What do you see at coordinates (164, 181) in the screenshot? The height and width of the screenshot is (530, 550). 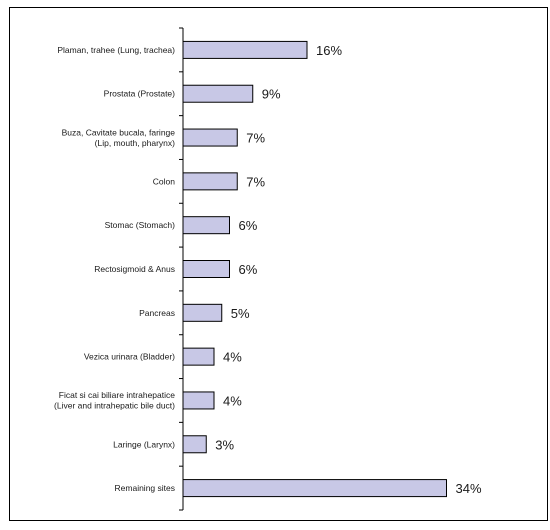 I see `category-label: Colon` at bounding box center [164, 181].